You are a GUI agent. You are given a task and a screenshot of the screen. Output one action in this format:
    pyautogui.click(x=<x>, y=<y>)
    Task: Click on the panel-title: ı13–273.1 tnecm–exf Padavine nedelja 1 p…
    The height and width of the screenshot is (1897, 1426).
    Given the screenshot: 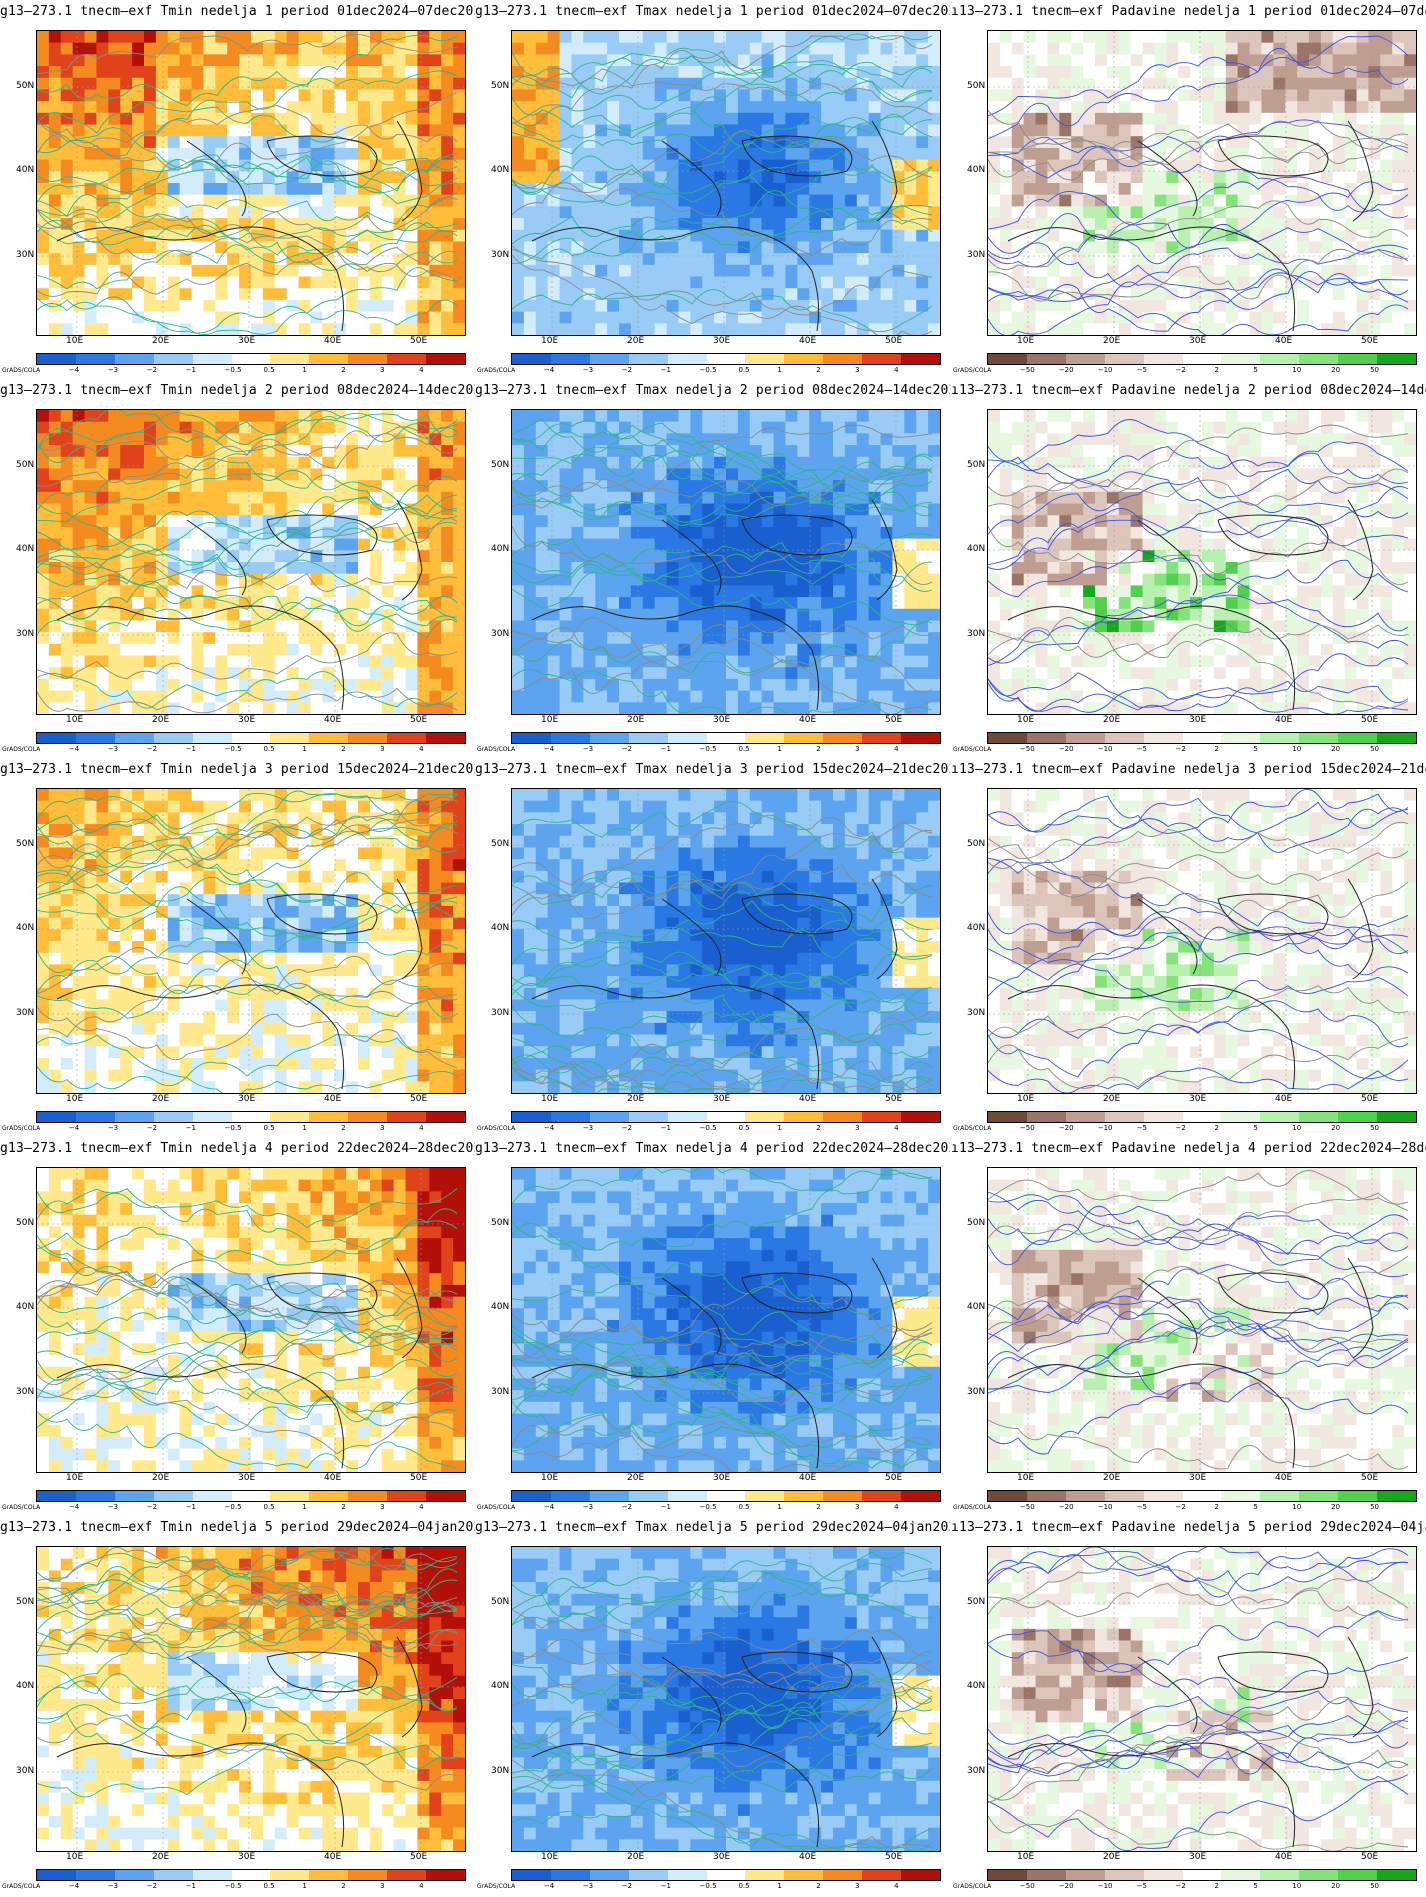 What is the action you would take?
    pyautogui.click(x=1188, y=11)
    